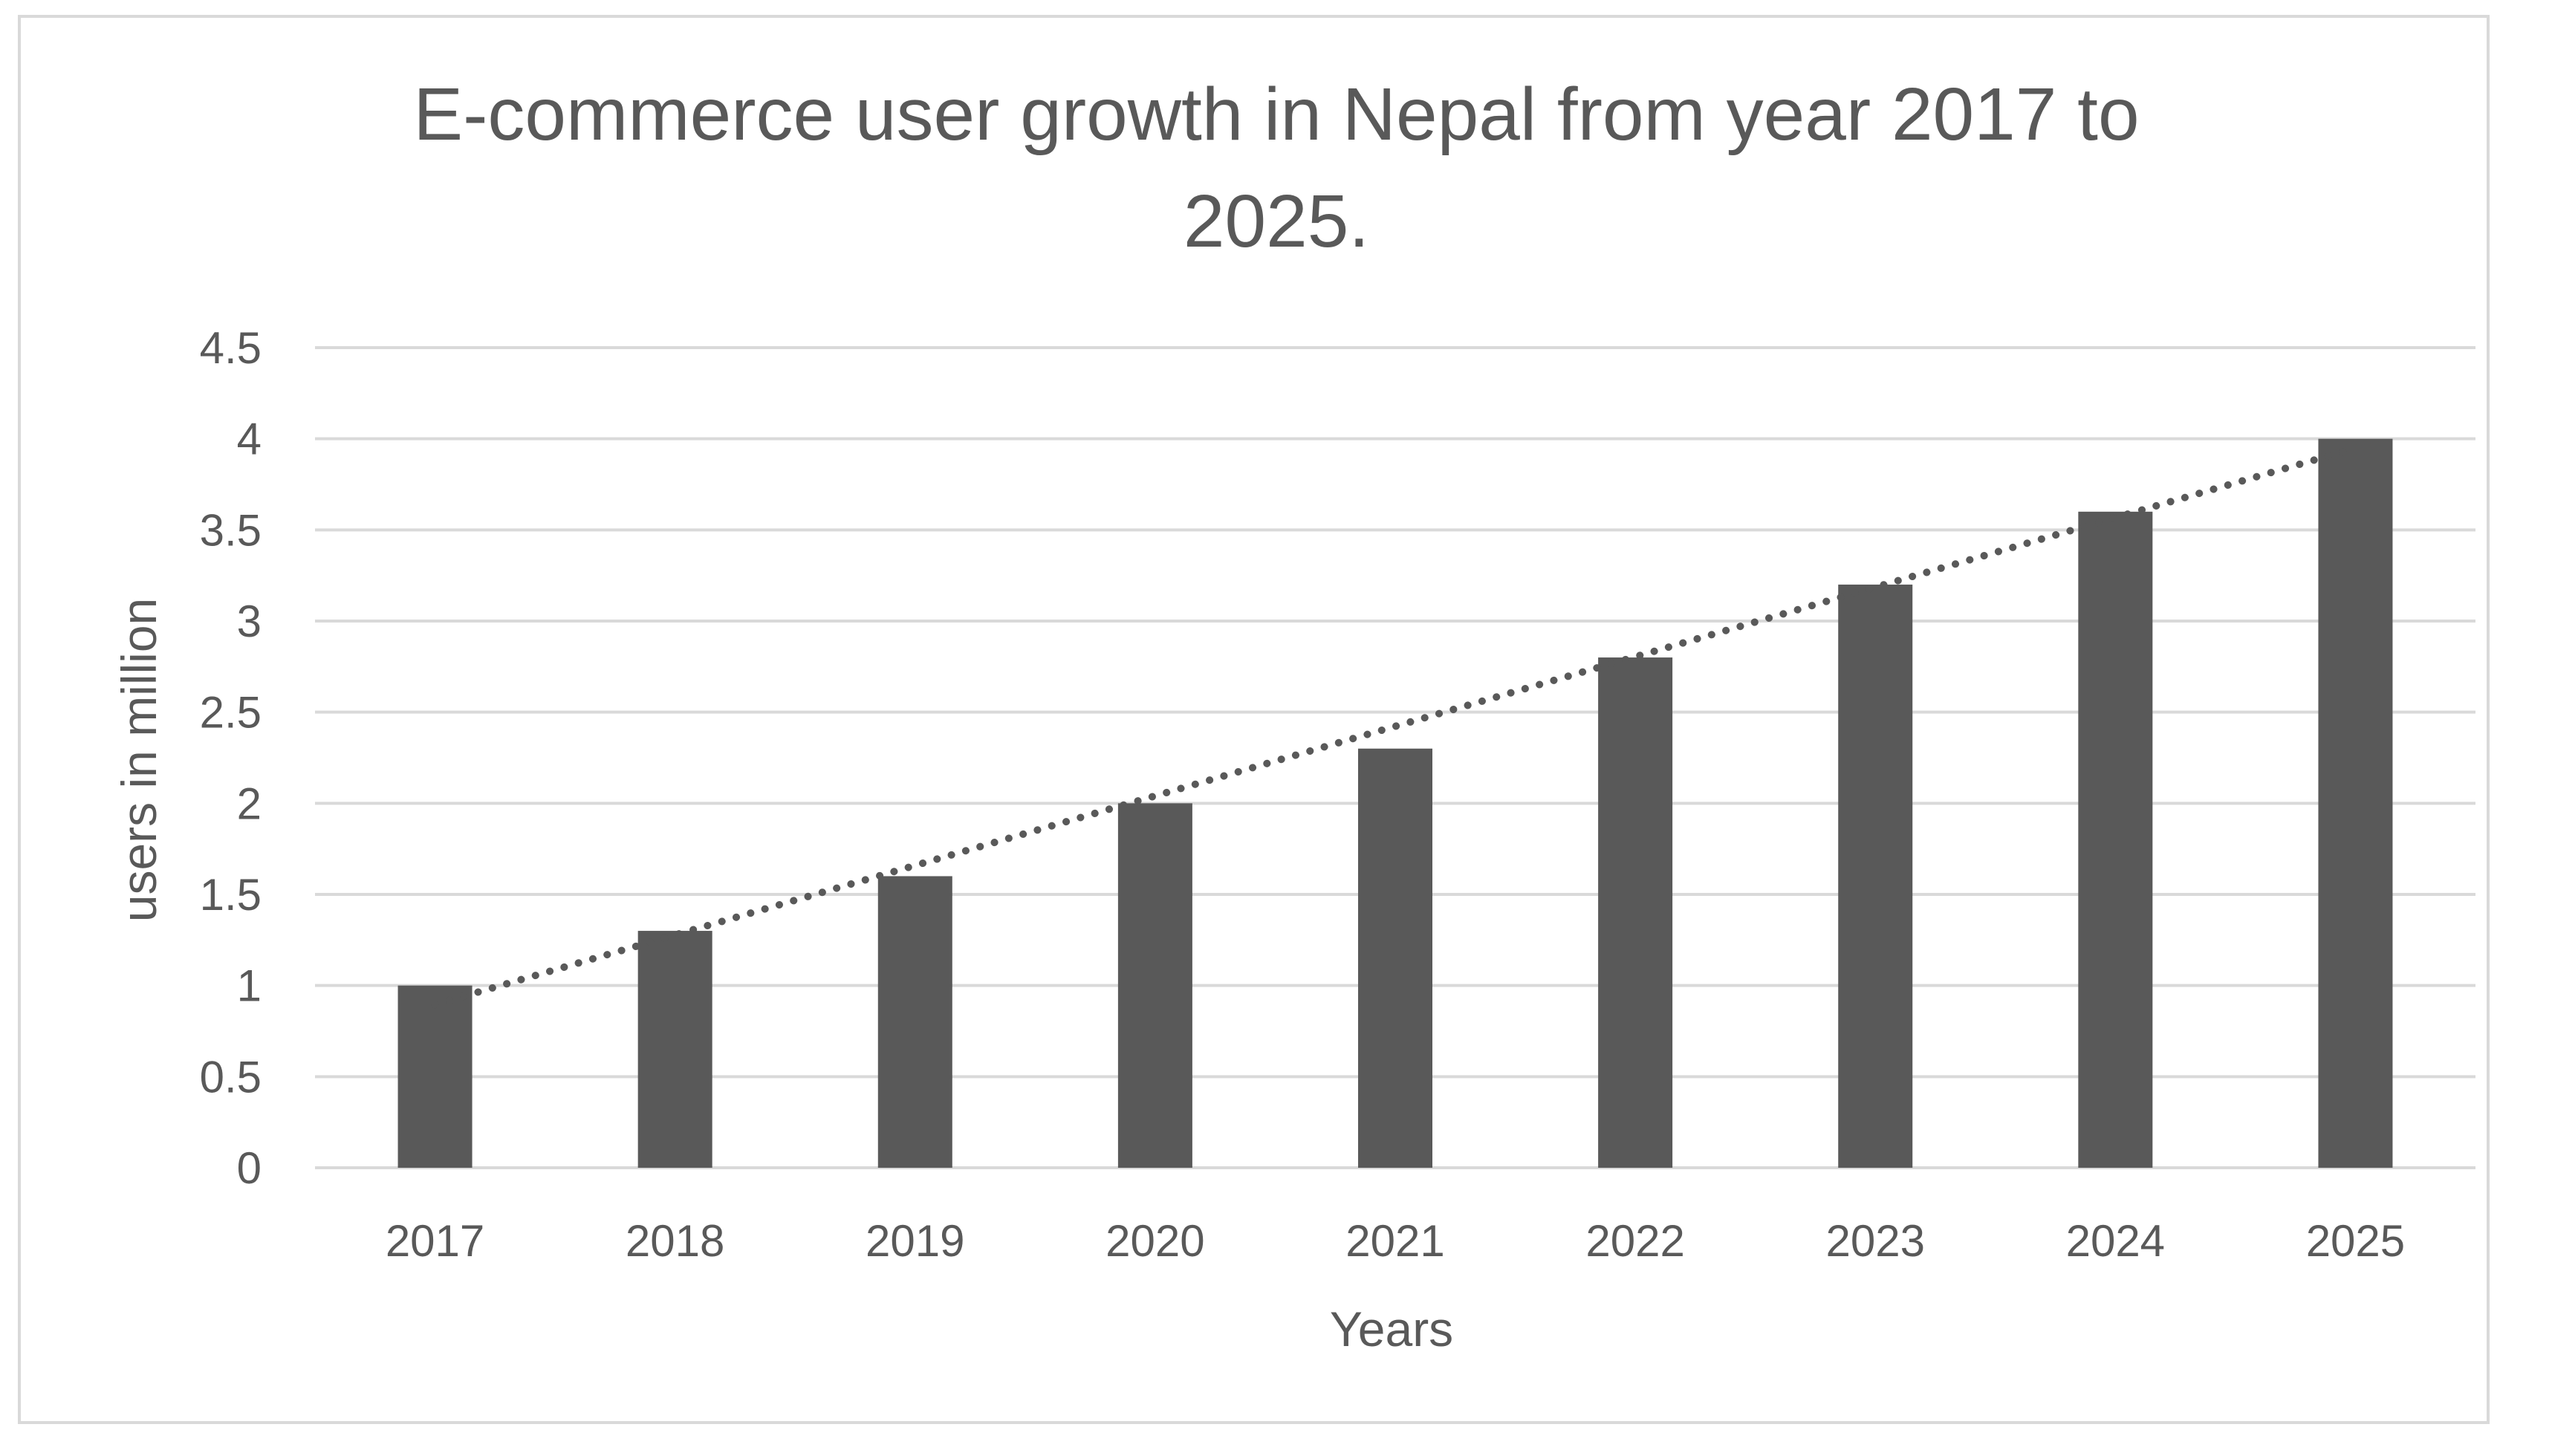 The height and width of the screenshot is (1456, 2552). Describe the element at coordinates (1395, 958) in the screenshot. I see `bar-2021` at that location.